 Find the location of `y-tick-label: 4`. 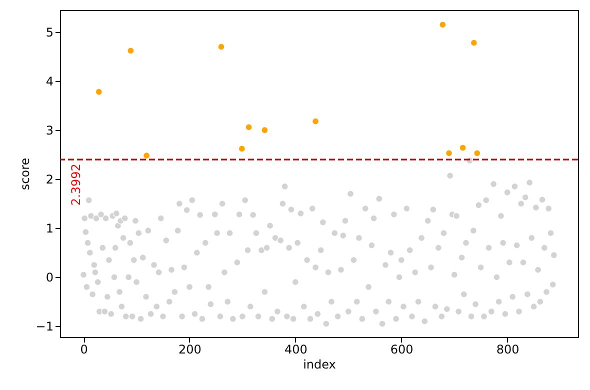

y-tick-label: 4 is located at coordinates (50, 81).